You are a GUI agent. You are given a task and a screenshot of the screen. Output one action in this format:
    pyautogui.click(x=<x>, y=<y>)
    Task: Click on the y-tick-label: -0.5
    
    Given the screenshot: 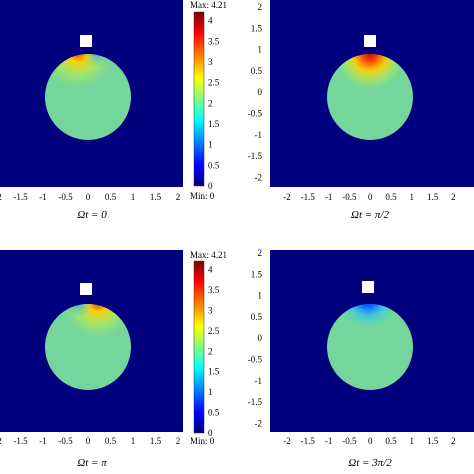 What is the action you would take?
    pyautogui.click(x=255, y=114)
    